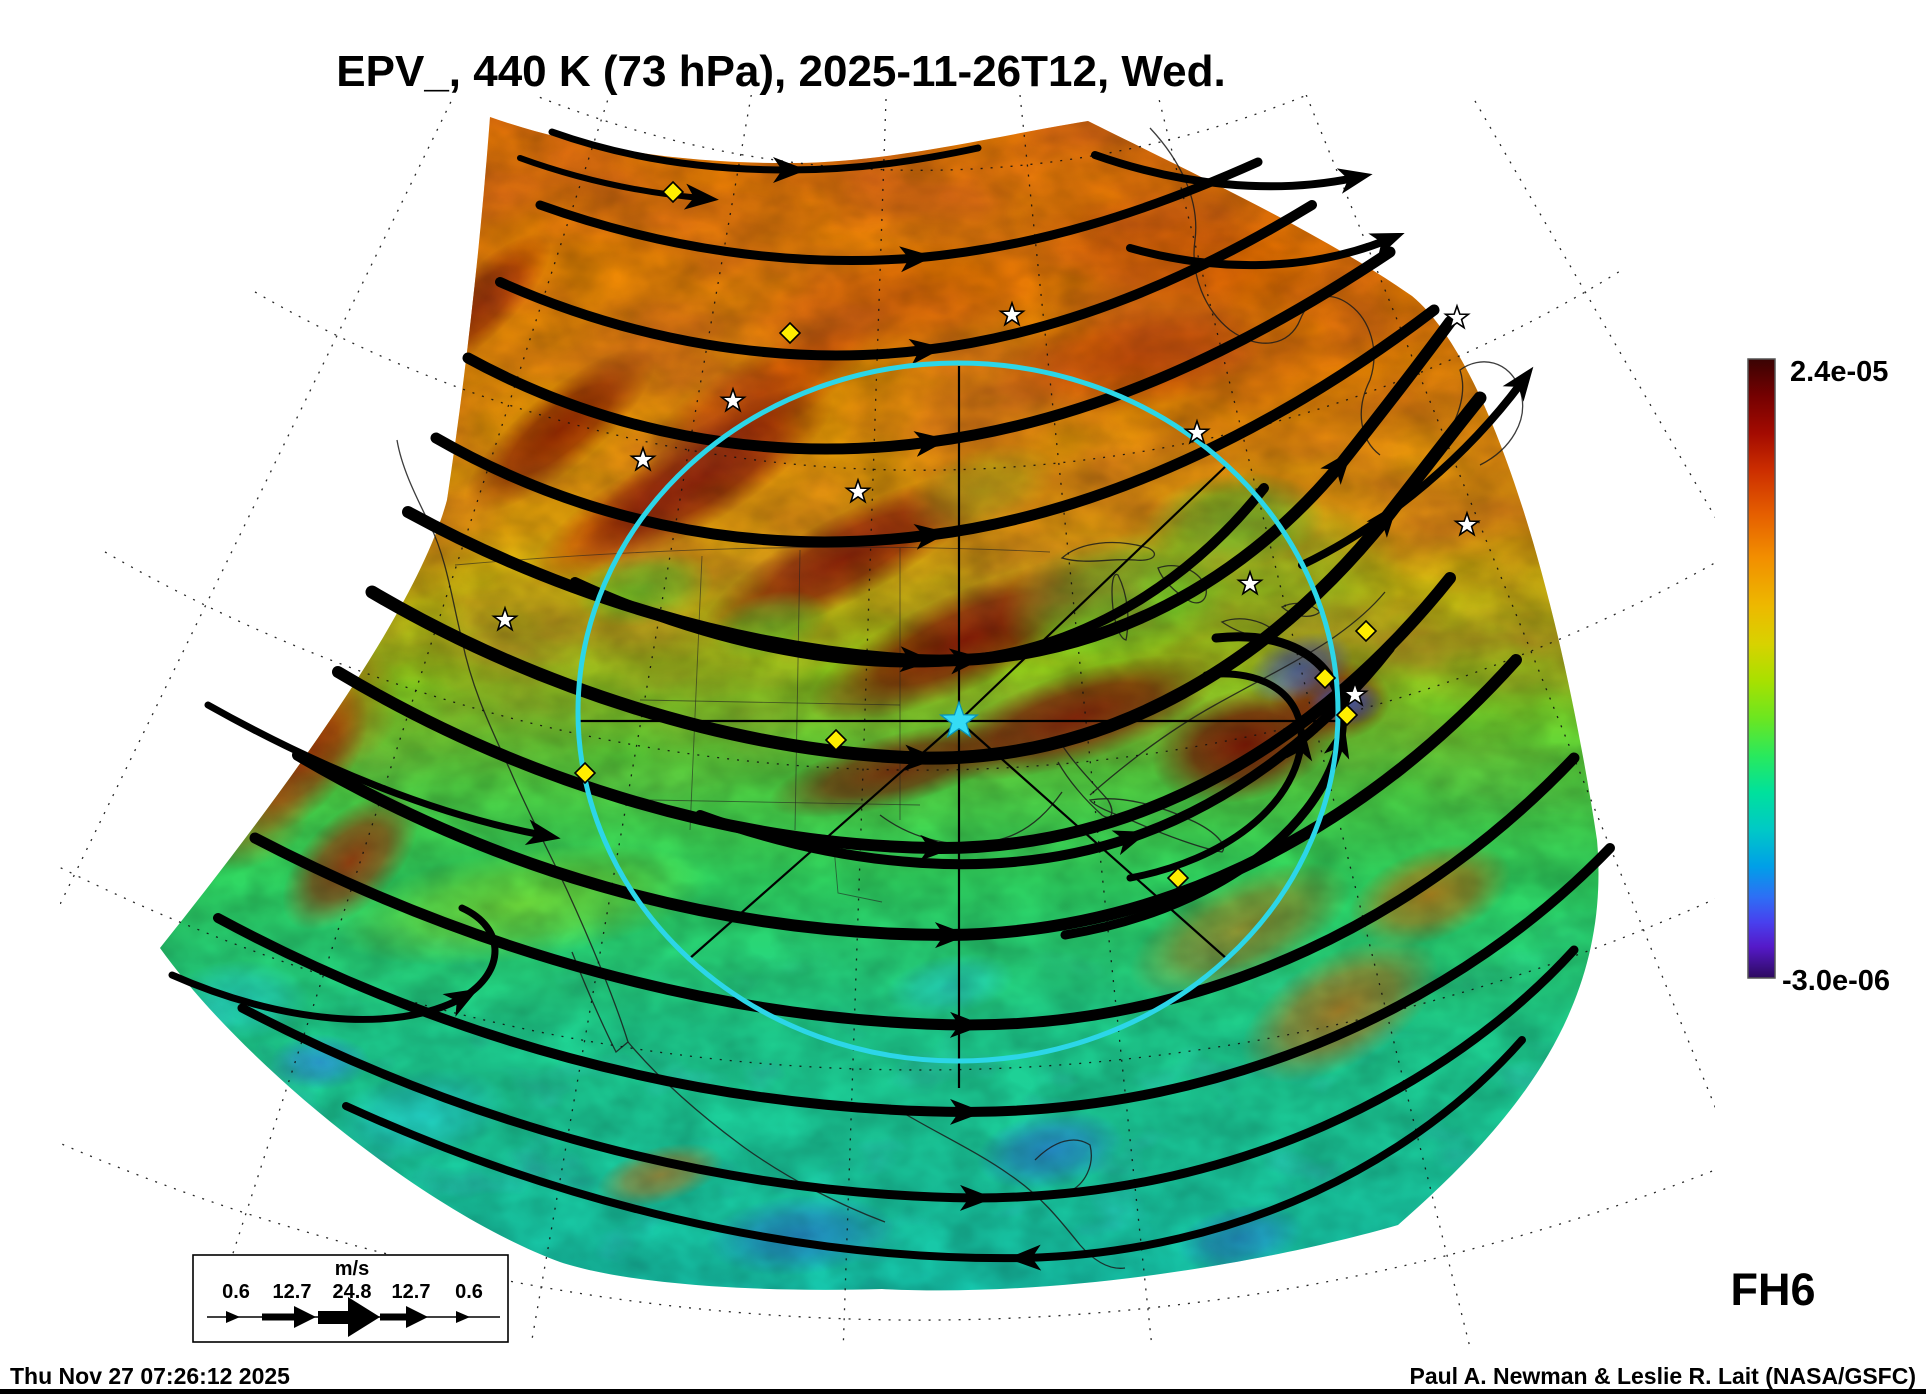 The image size is (1926, 1394). I want to click on legend-speed-label: 24.8, so click(352, 1292).